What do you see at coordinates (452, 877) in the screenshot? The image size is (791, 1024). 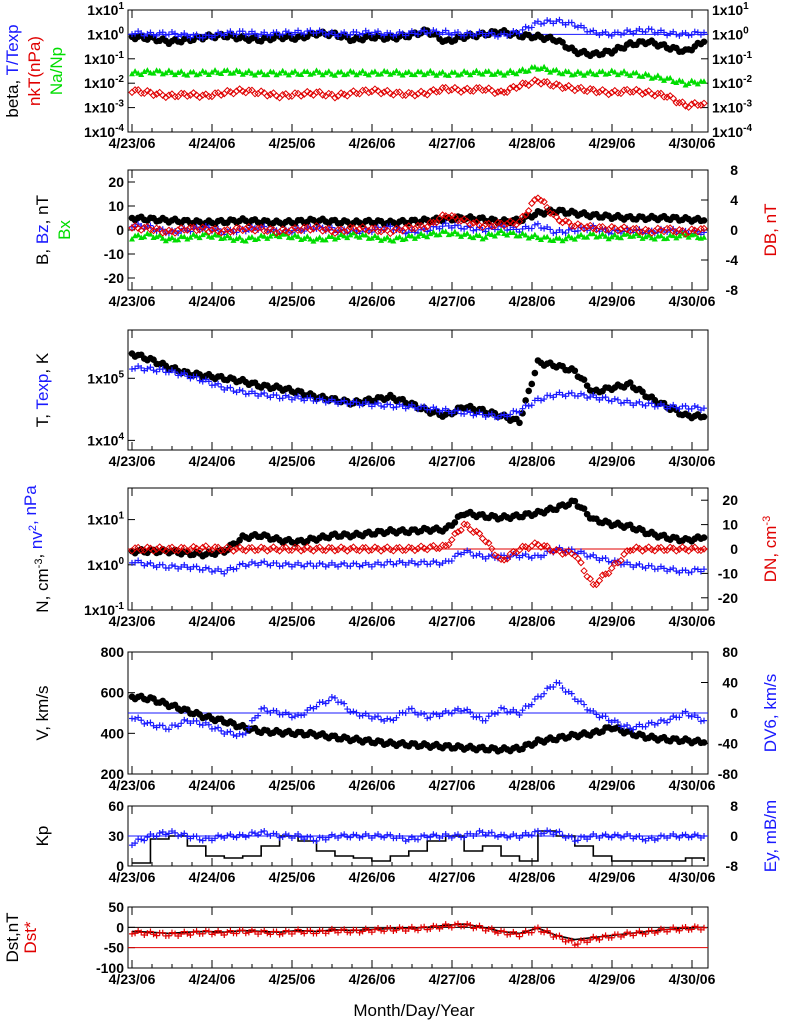 I see `x-tick-label: 4/27/06` at bounding box center [452, 877].